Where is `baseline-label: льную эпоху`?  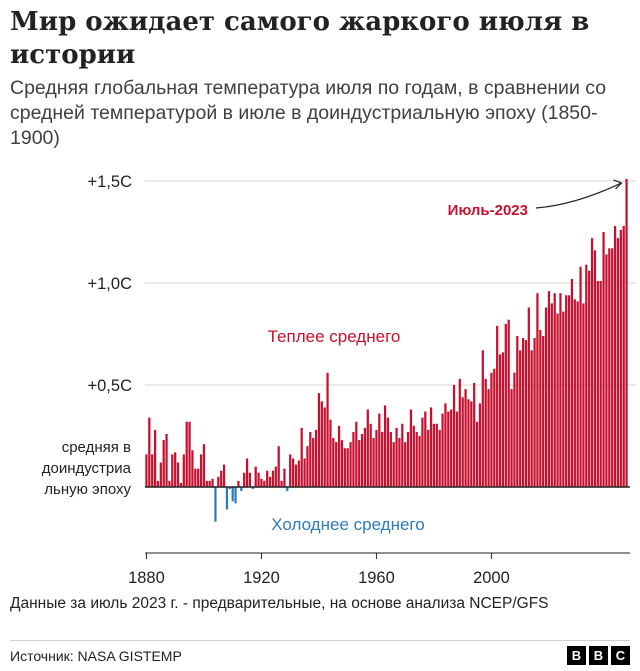 baseline-label: льную эпоху is located at coordinates (87, 489).